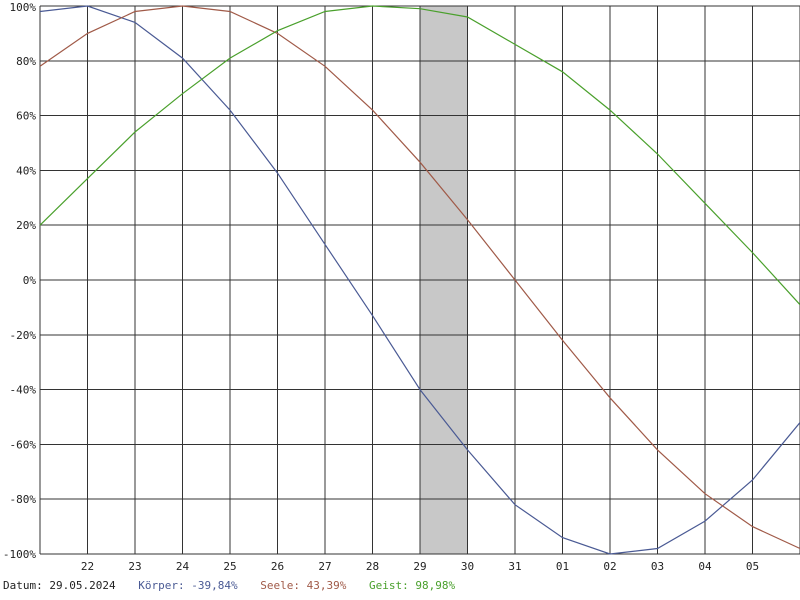 The image size is (800, 600). What do you see at coordinates (26, 170) in the screenshot?
I see `y-tick-label: 40%` at bounding box center [26, 170].